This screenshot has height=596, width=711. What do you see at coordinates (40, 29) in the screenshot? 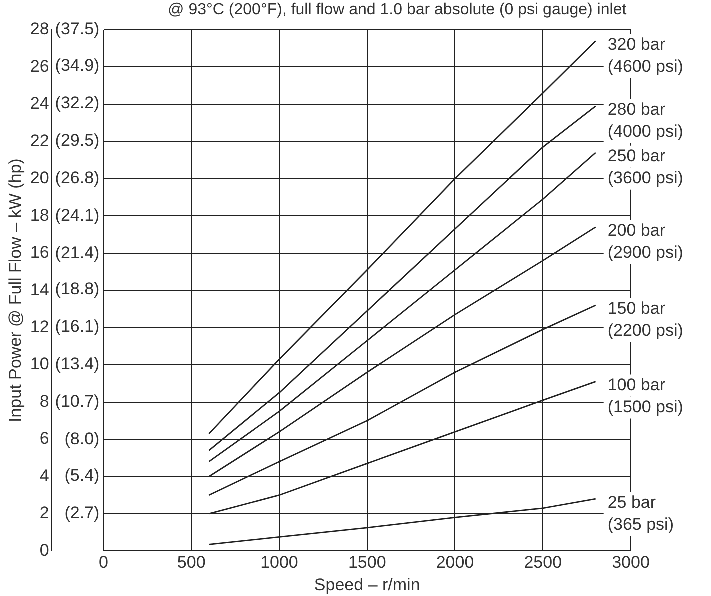
I see `y-tick-label: 28` at bounding box center [40, 29].